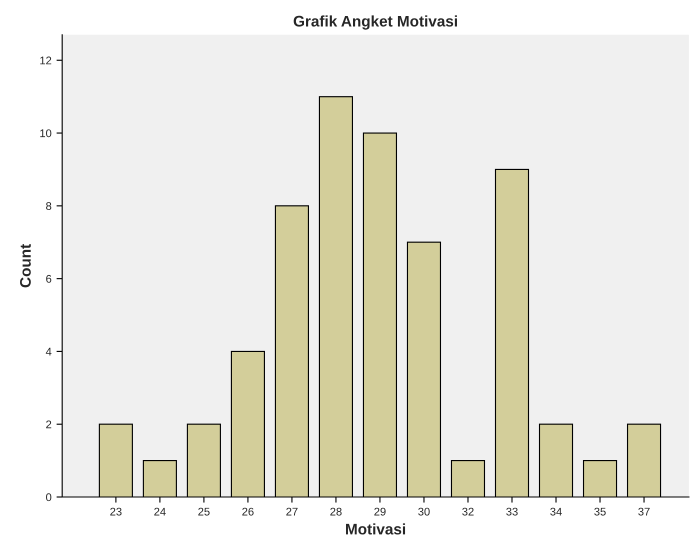 Image resolution: width=691 pixels, height=547 pixels. What do you see at coordinates (204, 512) in the screenshot?
I see `x-tick-label: 25` at bounding box center [204, 512].